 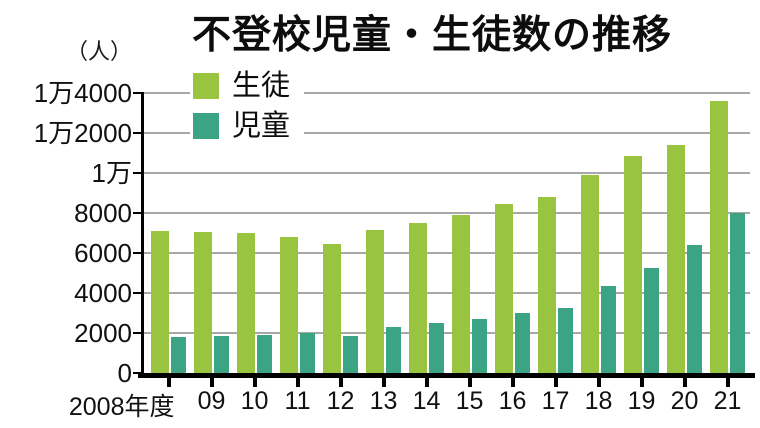 I want to click on bar-児童-19, so click(x=651, y=320).